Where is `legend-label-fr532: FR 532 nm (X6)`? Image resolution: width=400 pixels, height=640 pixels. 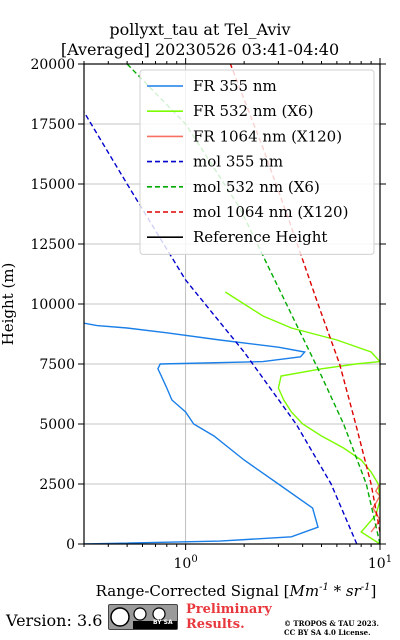
legend-label-fr532: FR 532 nm (X6) is located at coordinates (253, 111).